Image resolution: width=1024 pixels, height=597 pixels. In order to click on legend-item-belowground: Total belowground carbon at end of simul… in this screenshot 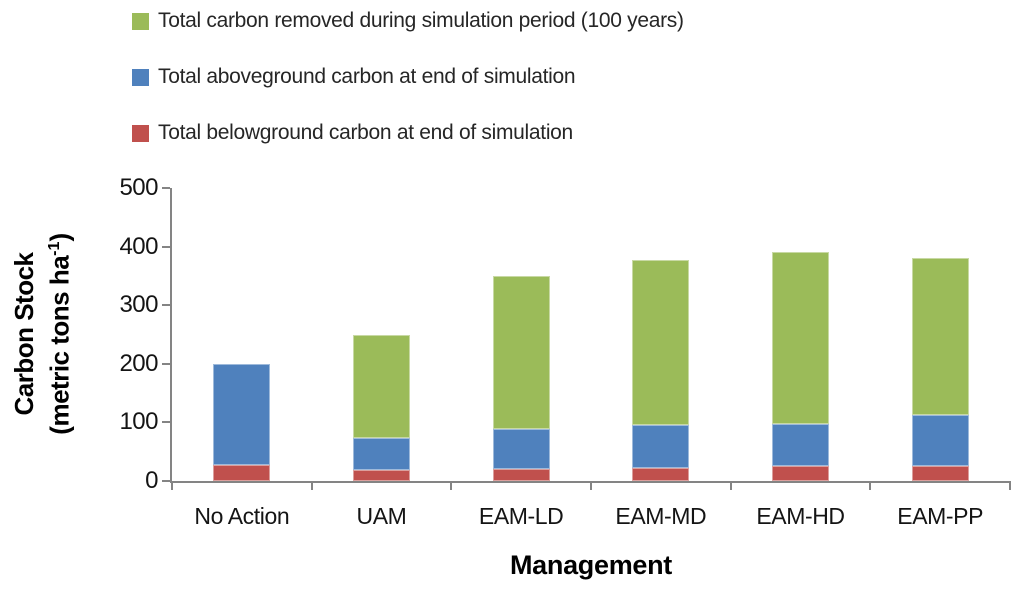, I will do `click(408, 133)`.